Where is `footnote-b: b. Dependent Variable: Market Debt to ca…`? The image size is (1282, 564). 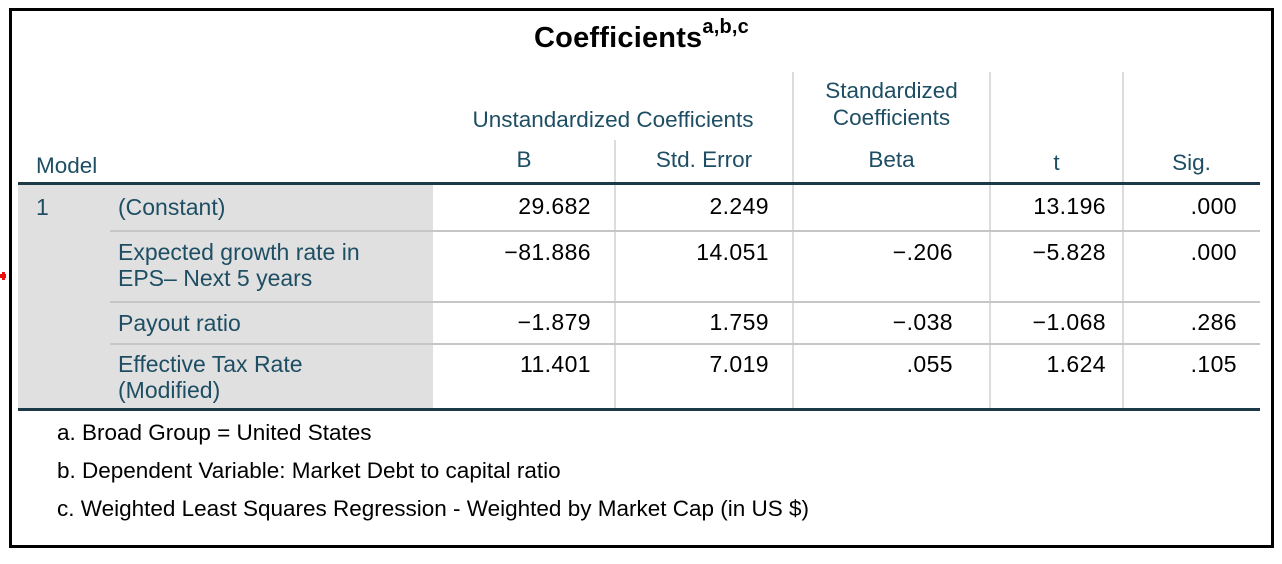 footnote-b: b. Dependent Variable: Market Debt to ca… is located at coordinates (309, 470).